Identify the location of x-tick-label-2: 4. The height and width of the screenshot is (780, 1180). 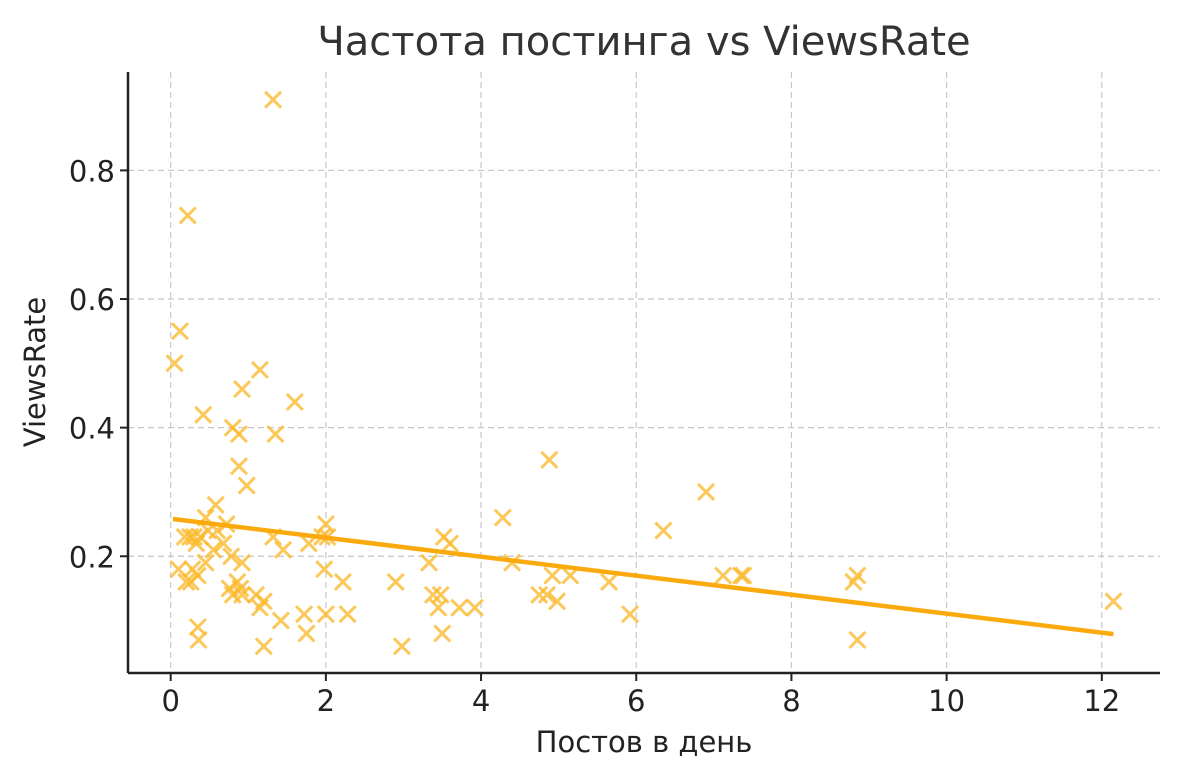
(481, 701).